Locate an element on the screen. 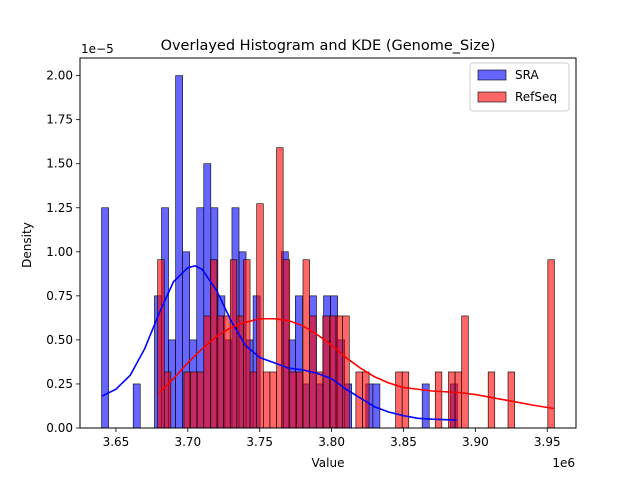 Image resolution: width=640 pixels, height=484 pixels. y-tick-label-6: 1.50 is located at coordinates (59, 164).